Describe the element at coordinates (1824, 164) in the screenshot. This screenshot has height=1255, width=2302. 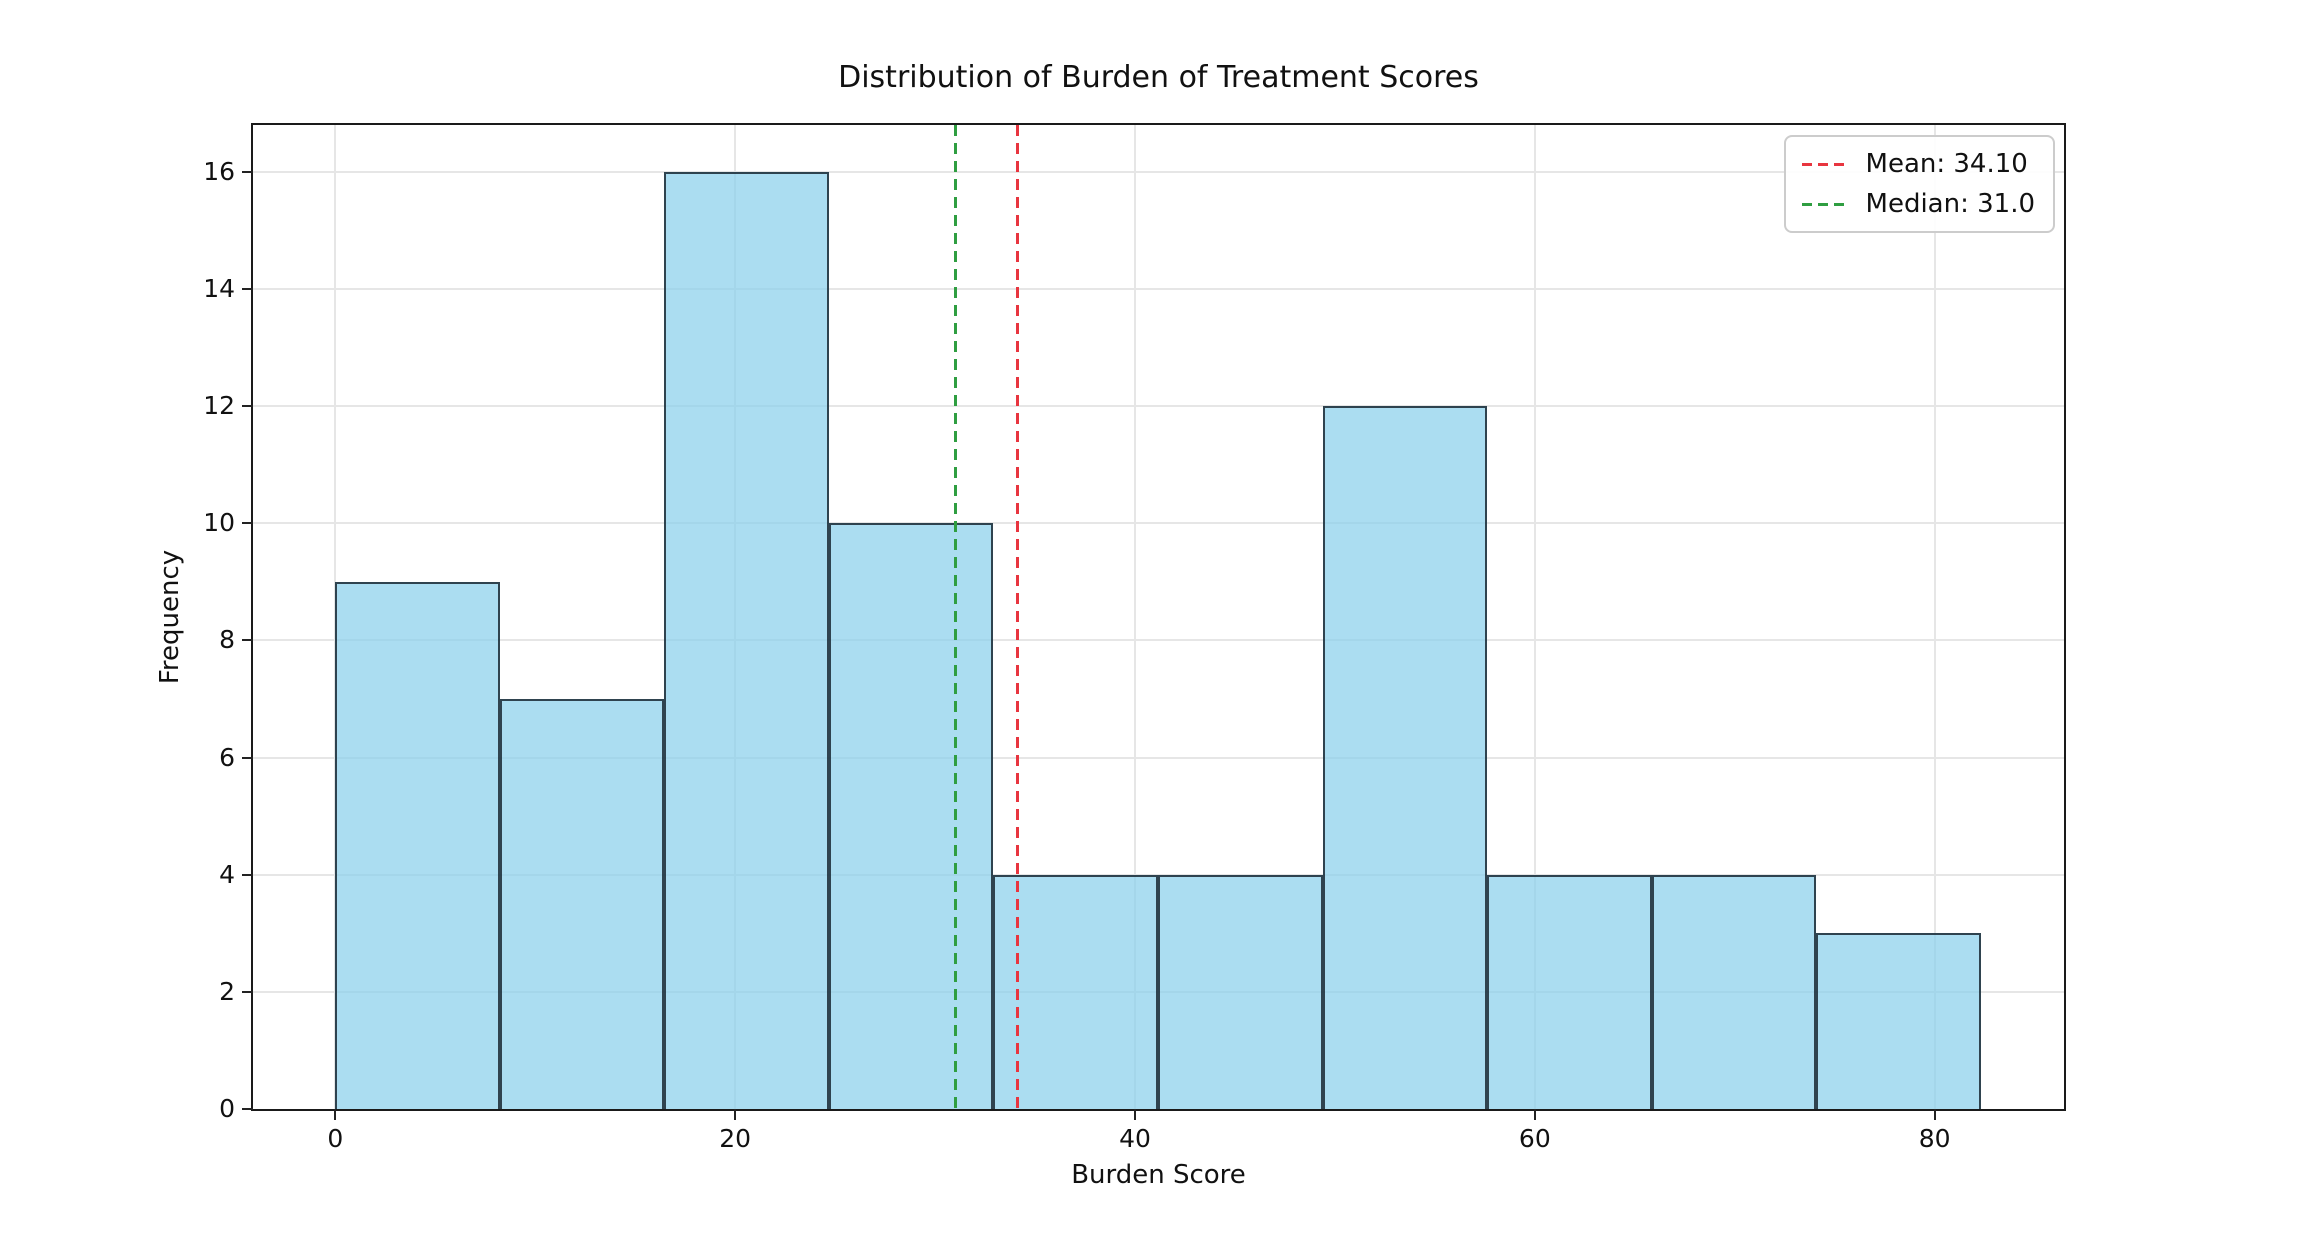
I see `mean-dash-icon` at that location.